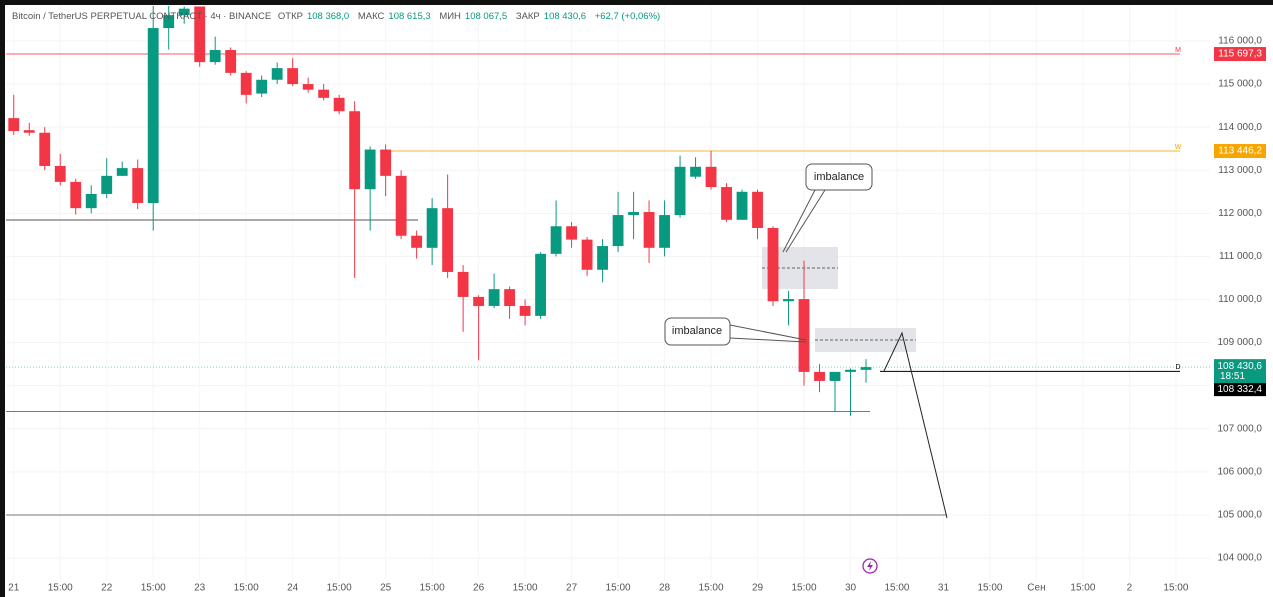 This screenshot has height=597, width=1273. What do you see at coordinates (1178, 50) in the screenshot?
I see `level-tag: M` at bounding box center [1178, 50].